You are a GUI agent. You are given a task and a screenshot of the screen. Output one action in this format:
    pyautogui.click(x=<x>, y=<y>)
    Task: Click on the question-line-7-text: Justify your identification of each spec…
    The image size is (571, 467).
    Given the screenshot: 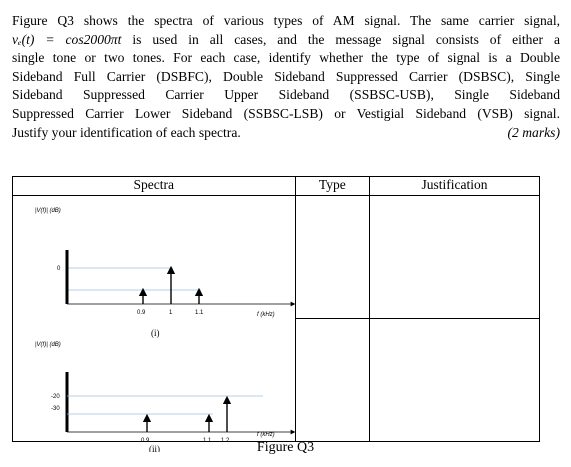 What is the action you would take?
    pyautogui.click(x=126, y=132)
    